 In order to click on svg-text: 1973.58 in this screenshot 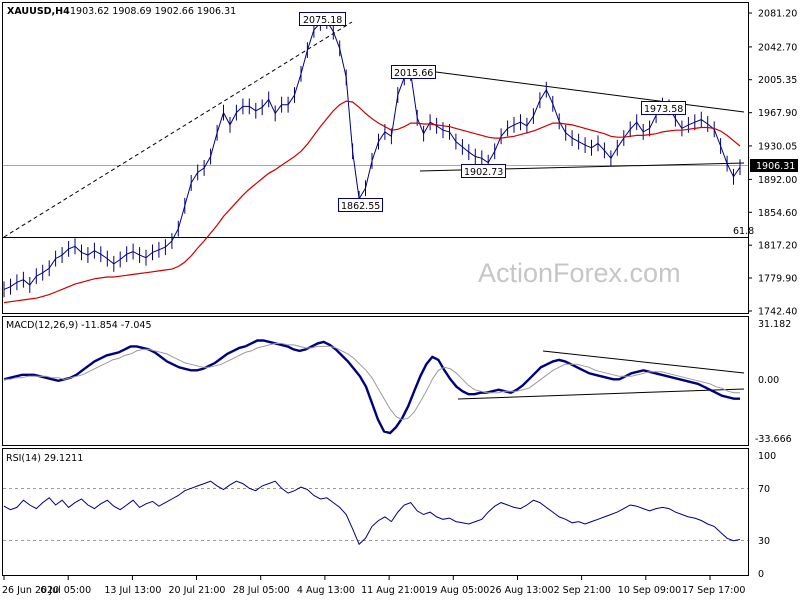, I will do `click(663, 109)`.